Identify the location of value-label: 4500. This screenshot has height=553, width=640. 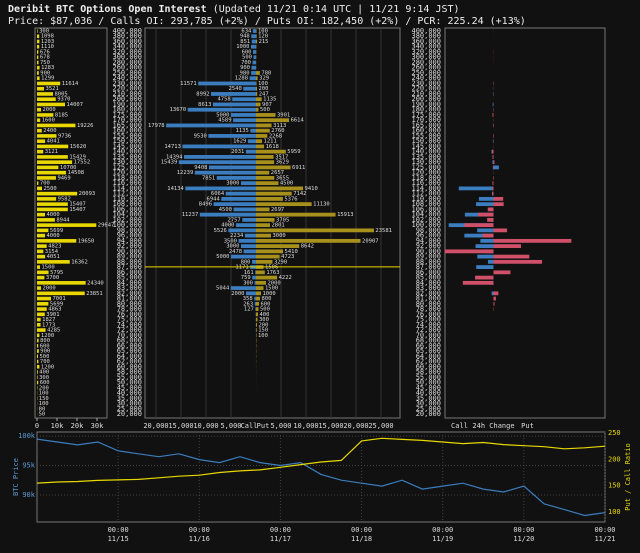
(286, 184).